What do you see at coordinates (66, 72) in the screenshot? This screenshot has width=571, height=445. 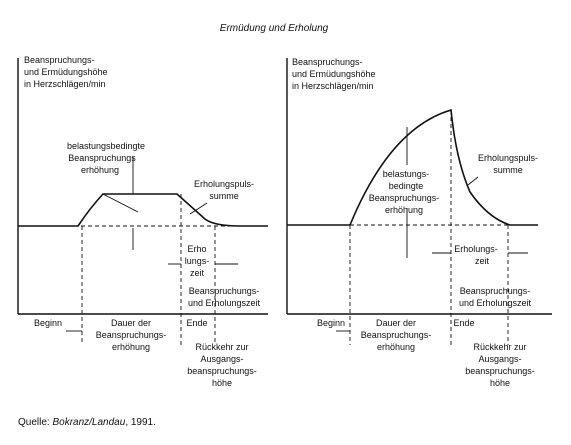 I see `left-ylabel-line-2: und Ermüdungshöhe` at bounding box center [66, 72].